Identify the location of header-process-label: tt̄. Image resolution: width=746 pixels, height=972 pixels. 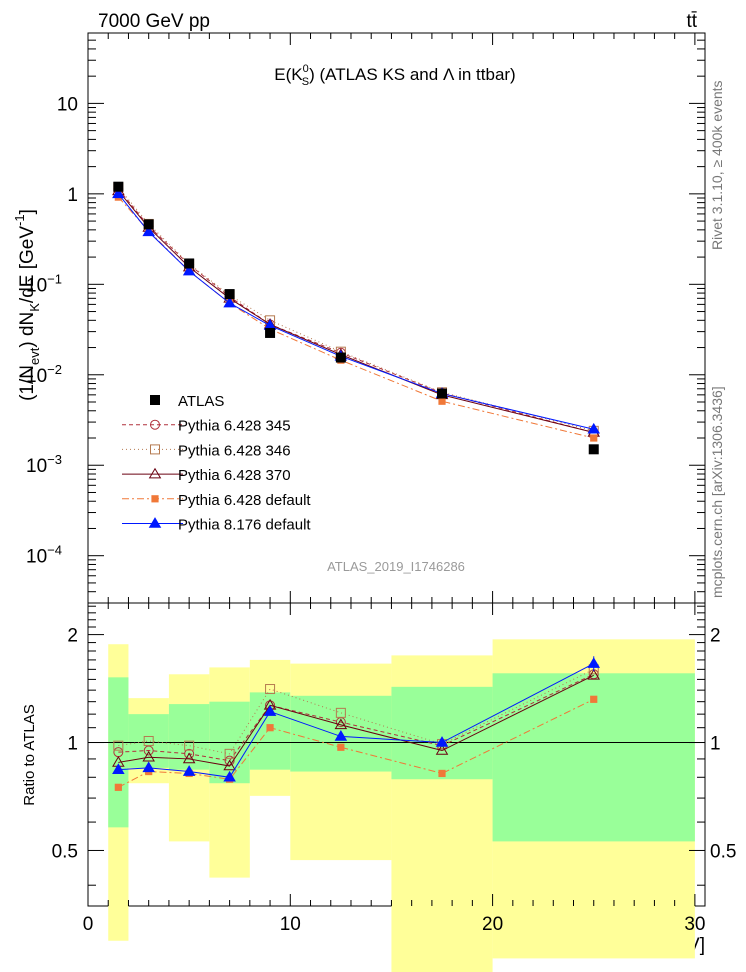
(691, 21).